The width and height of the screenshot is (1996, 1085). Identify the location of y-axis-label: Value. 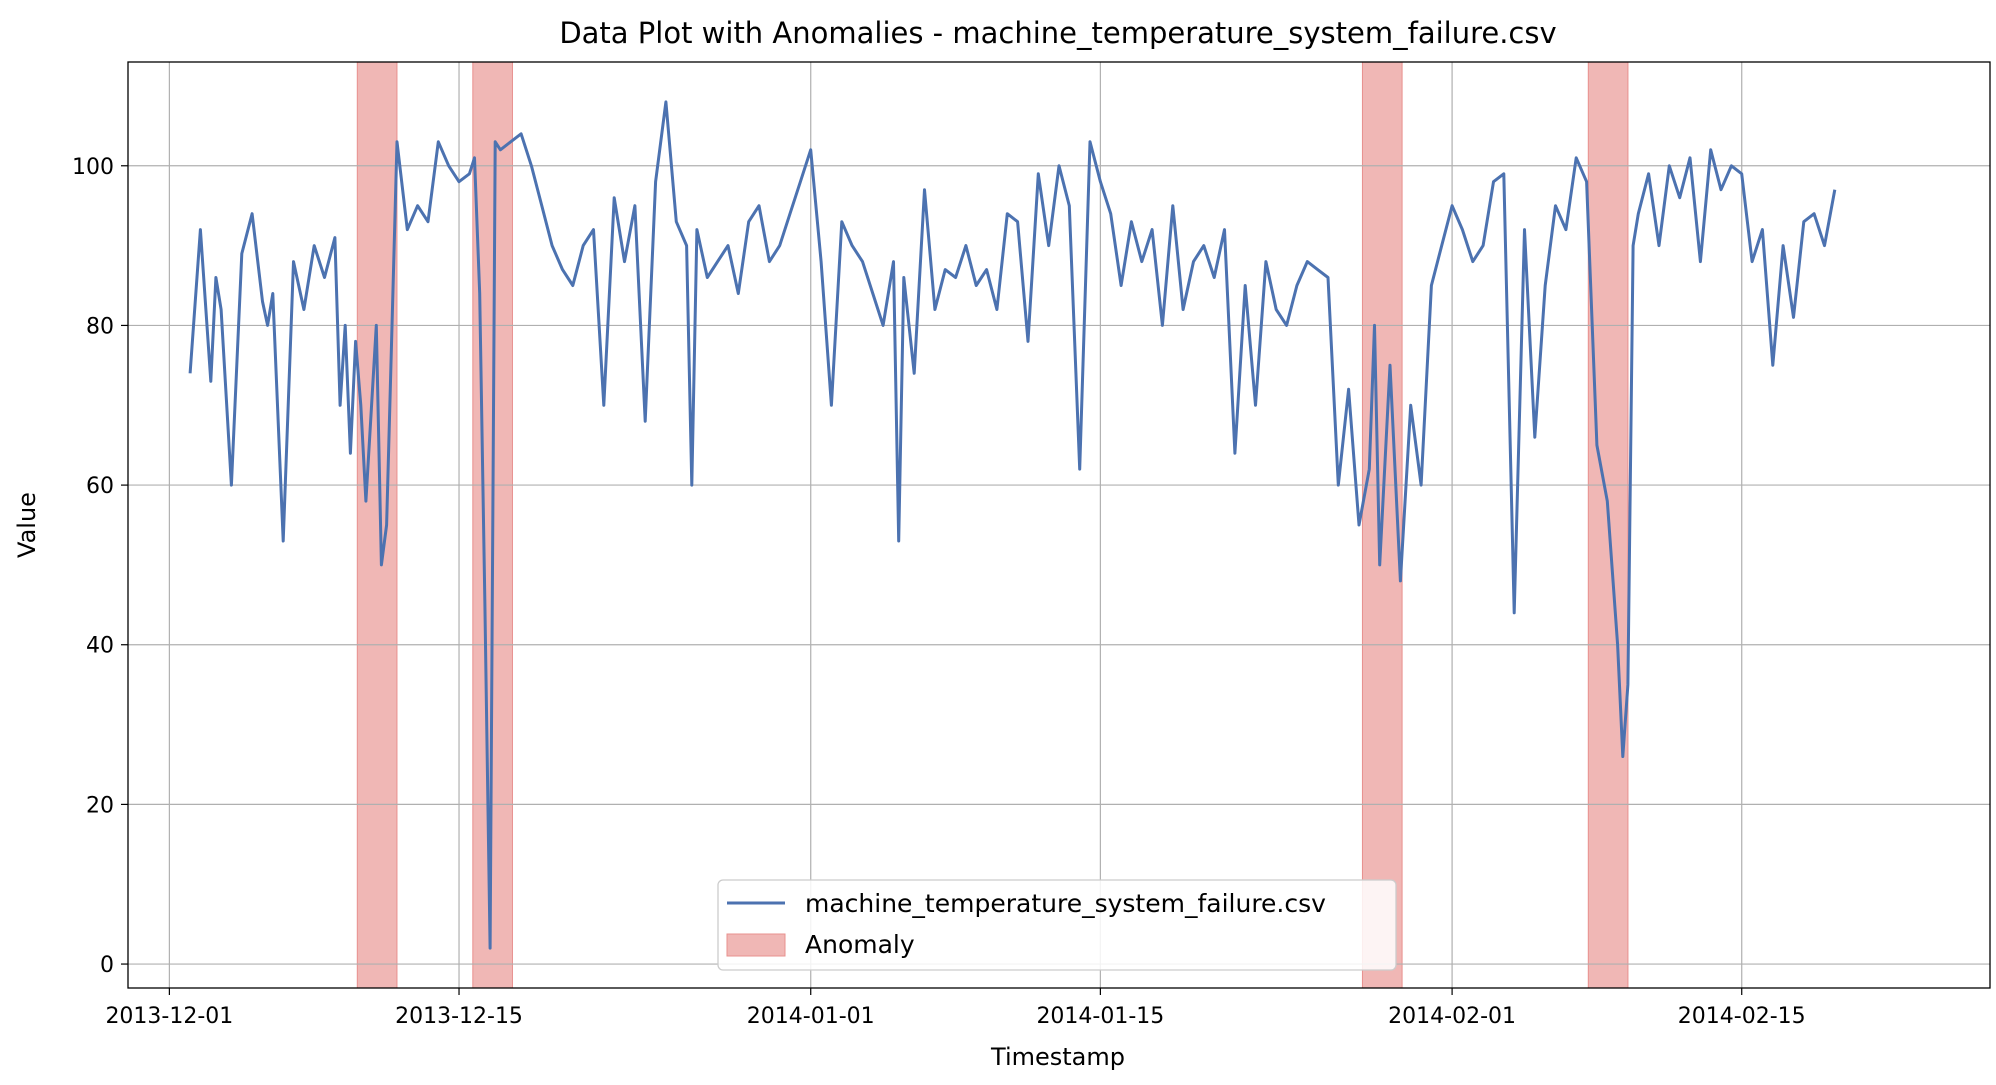
(27, 525).